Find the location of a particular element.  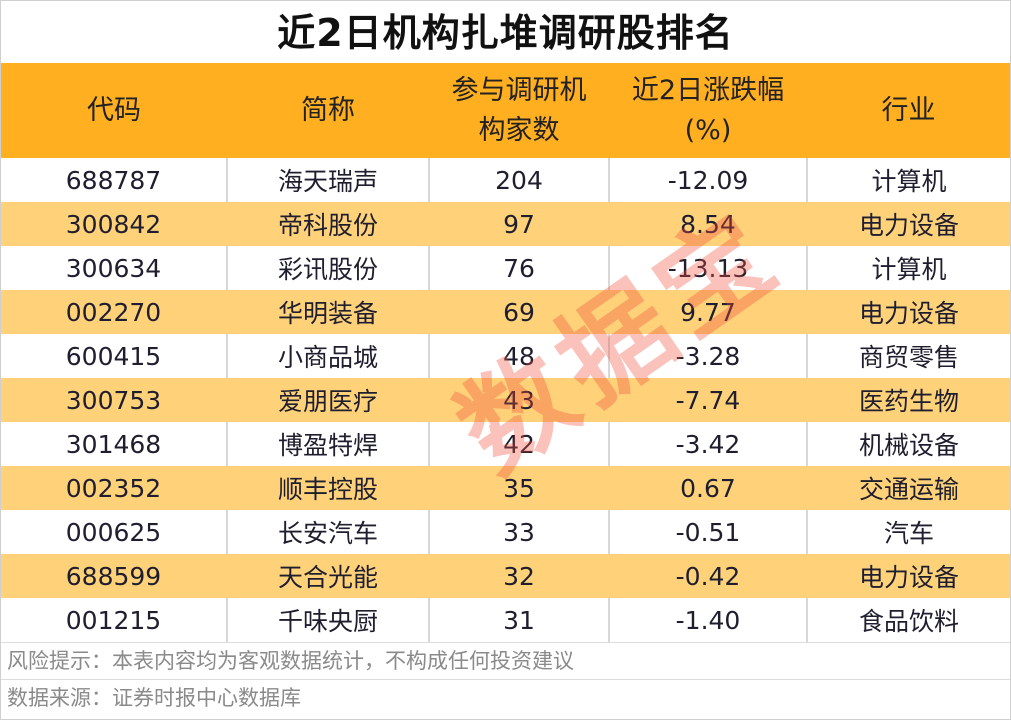

table-row: 688787 海天瑞声 204 -12.09 计算机 is located at coordinates (505, 180).